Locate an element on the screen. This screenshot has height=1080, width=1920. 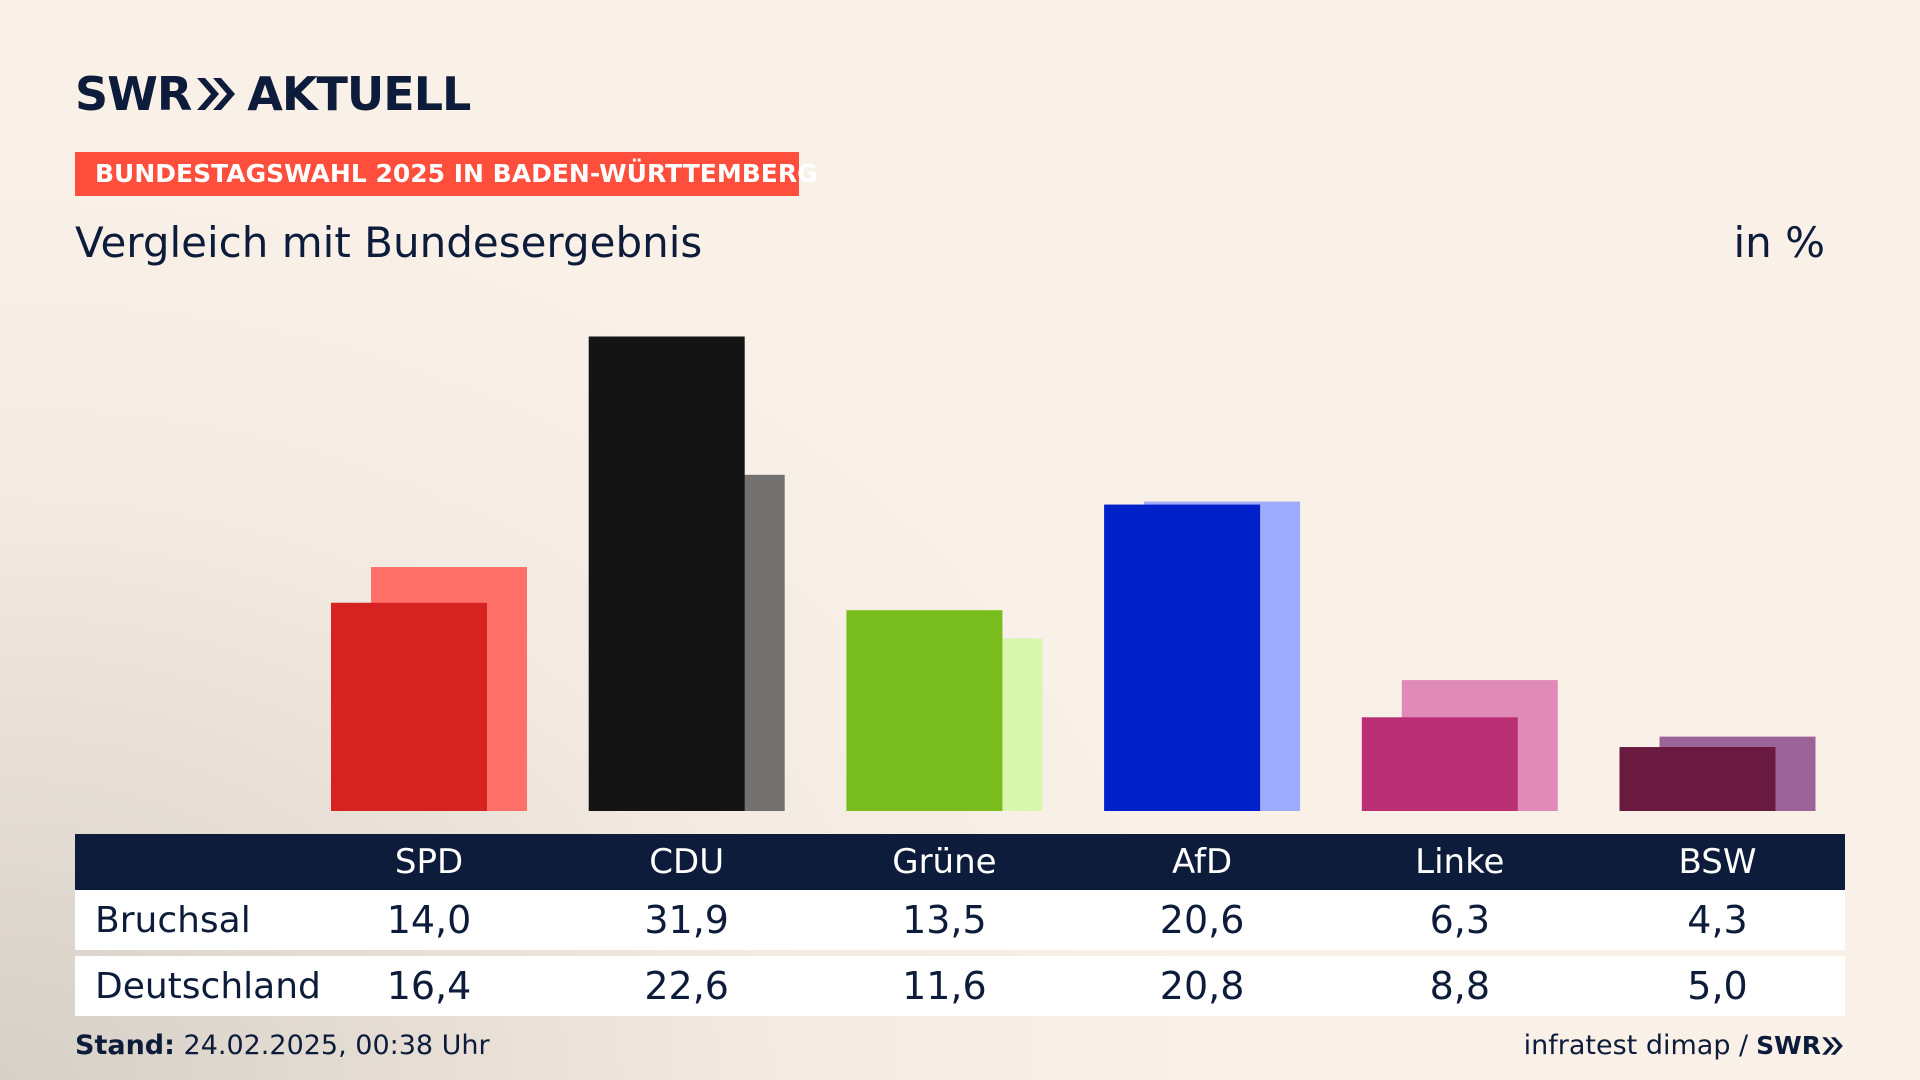
chart-subtitle: Vergleich mit Bundesergebnis is located at coordinates (389, 242).